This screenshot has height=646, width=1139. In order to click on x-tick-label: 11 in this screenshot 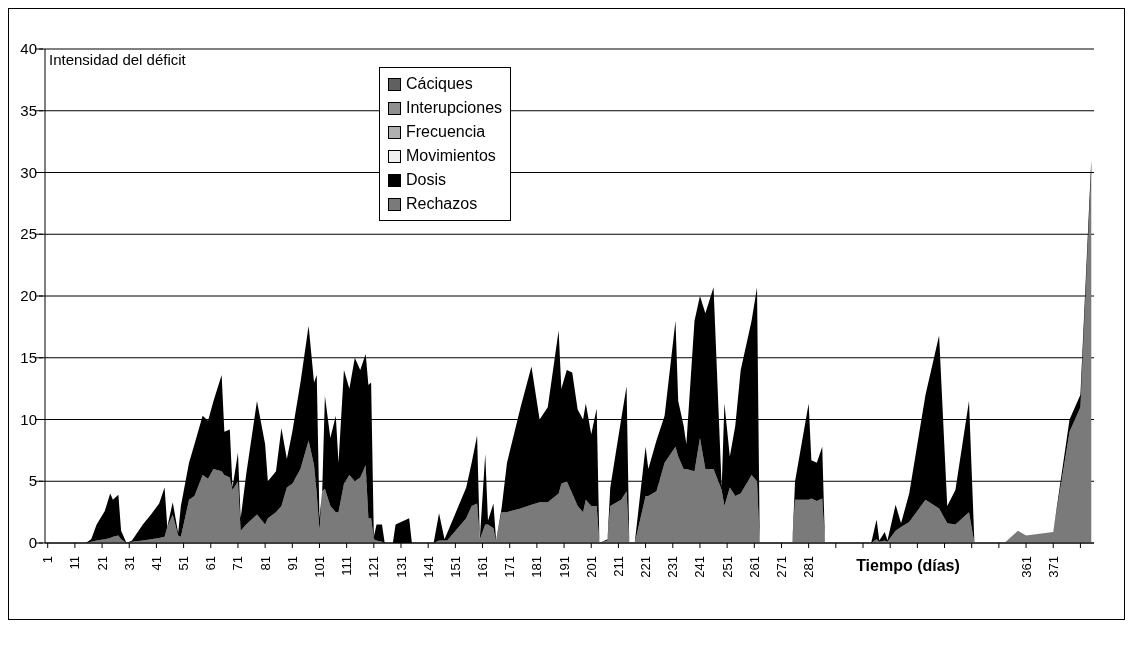, I will do `click(75, 563)`.